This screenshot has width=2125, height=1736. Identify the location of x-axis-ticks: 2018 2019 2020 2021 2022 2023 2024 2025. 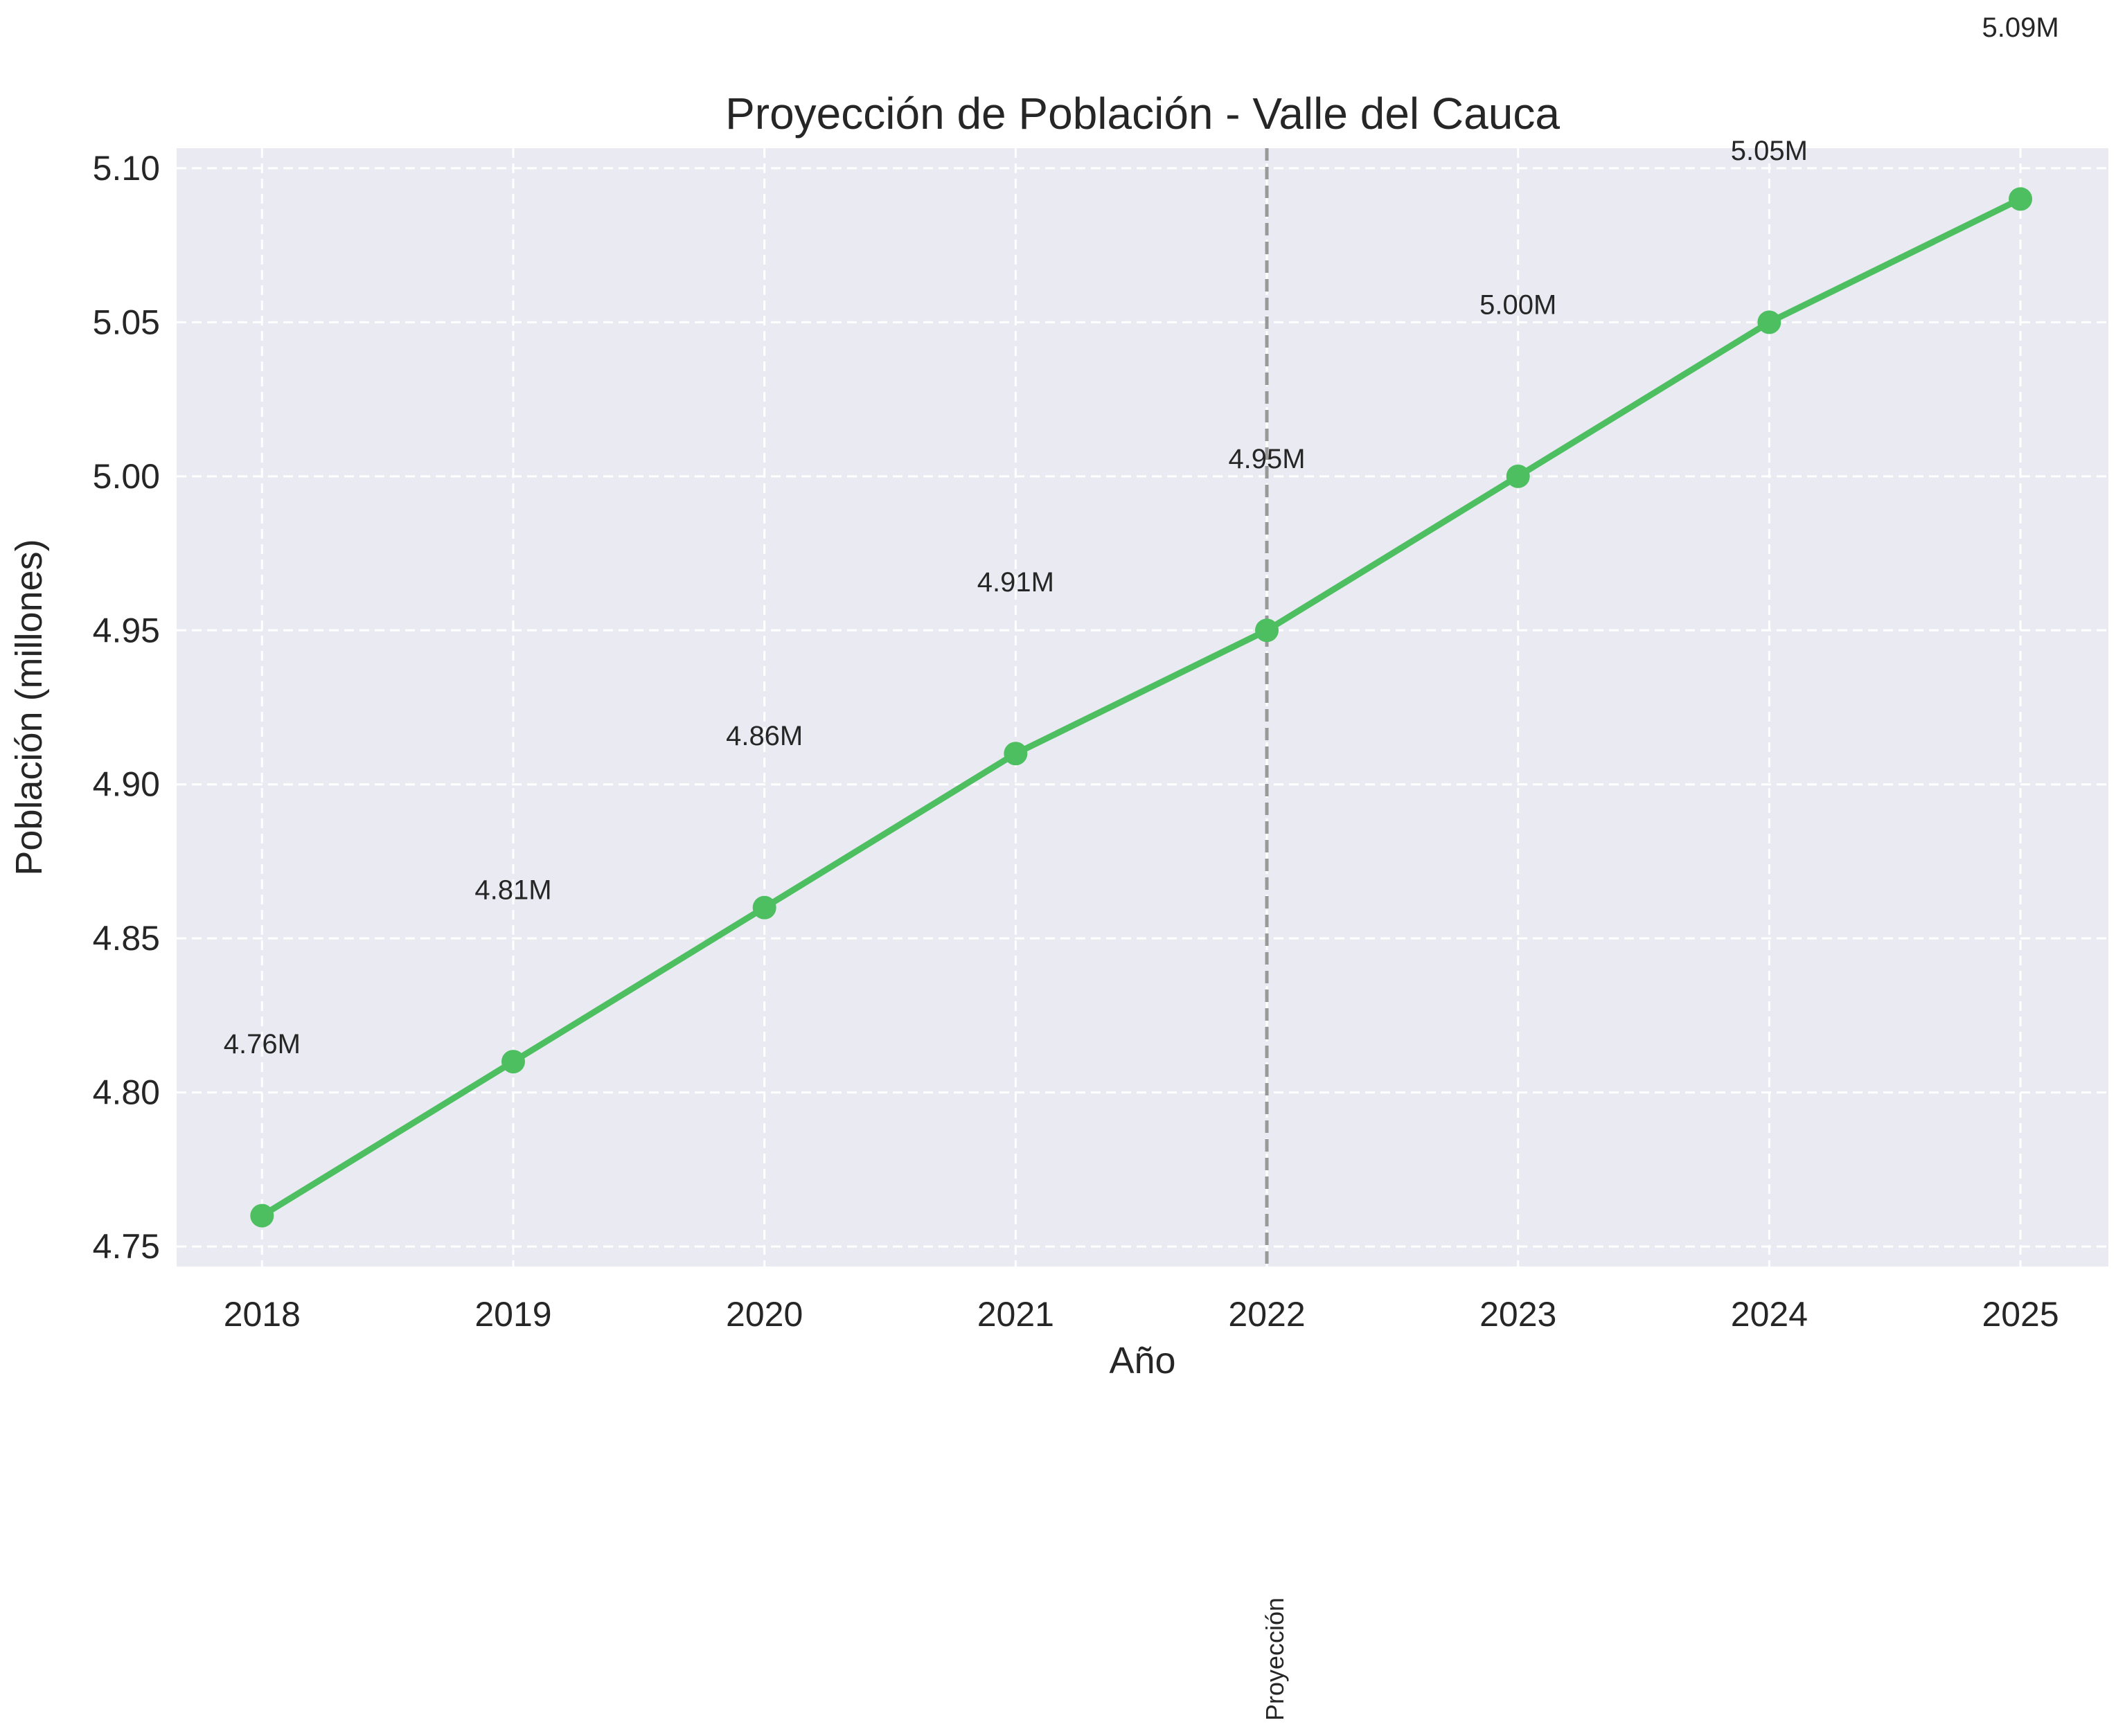
(1141, 1314).